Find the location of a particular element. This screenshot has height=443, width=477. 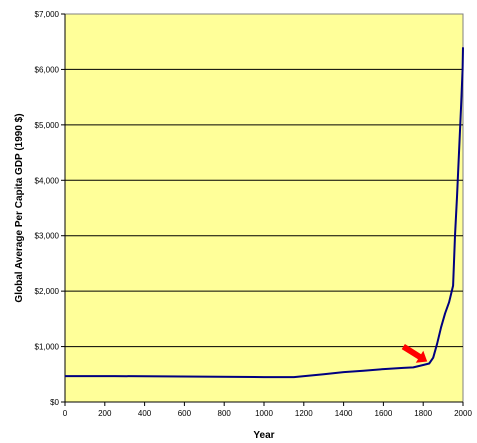

x-tick-label: 2000 is located at coordinates (463, 413).